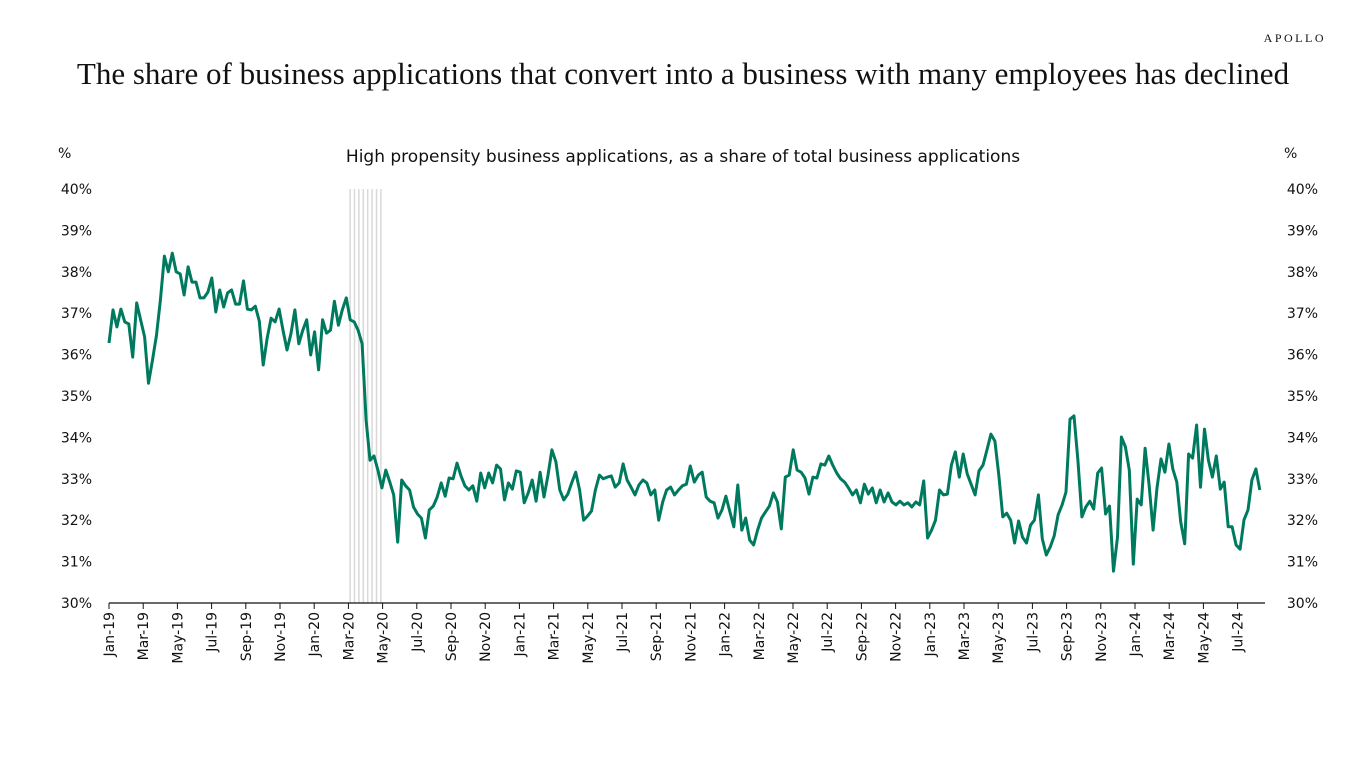 The width and height of the screenshot is (1366, 768). I want to click on y-tick-label-right: 38%, so click(1302, 273).